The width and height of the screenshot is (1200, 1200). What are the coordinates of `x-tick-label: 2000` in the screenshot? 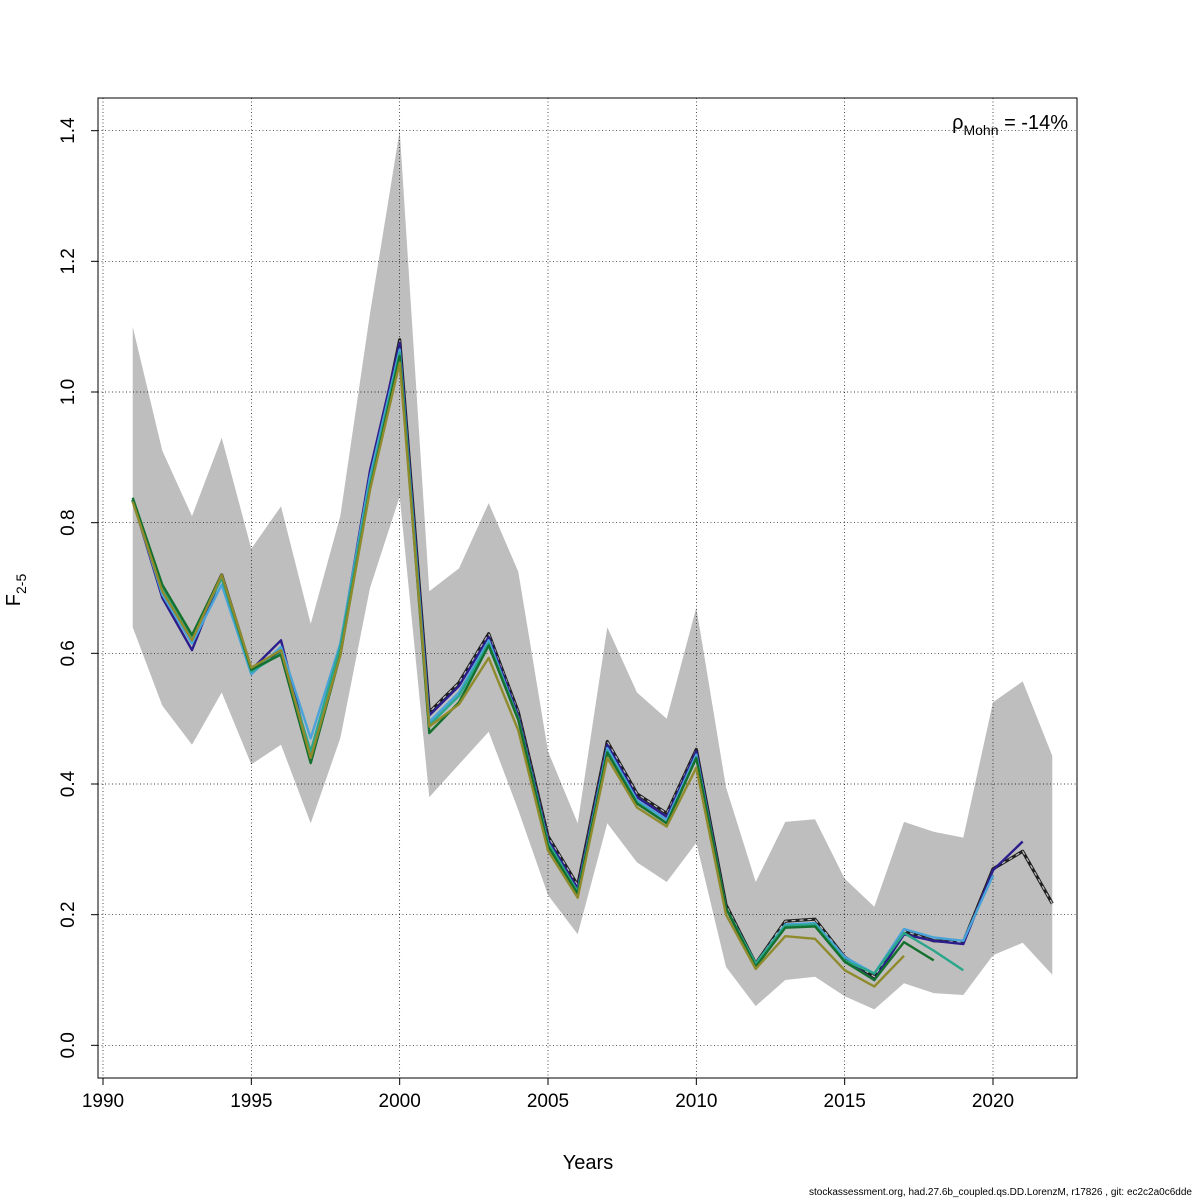 It's located at (400, 1101).